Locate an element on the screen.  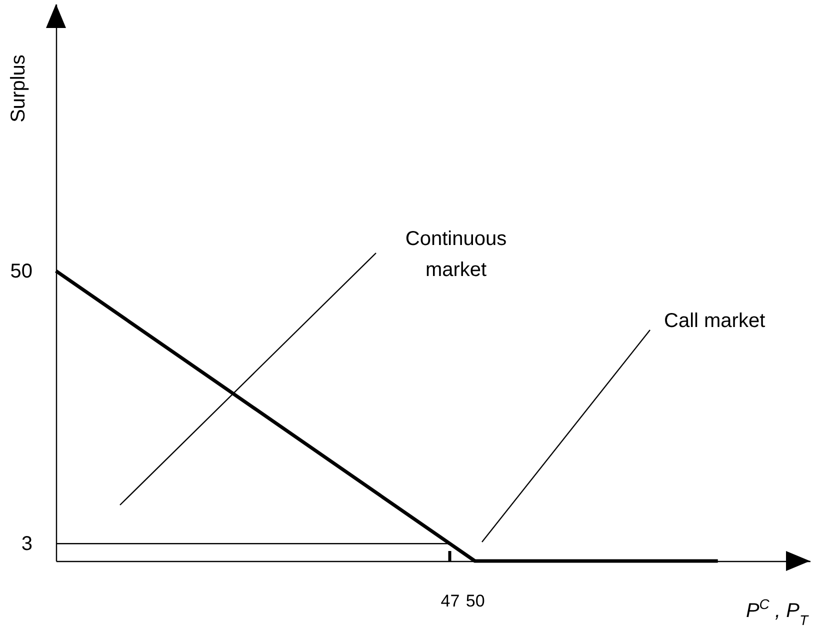
annotation: Call market is located at coordinates (715, 321).